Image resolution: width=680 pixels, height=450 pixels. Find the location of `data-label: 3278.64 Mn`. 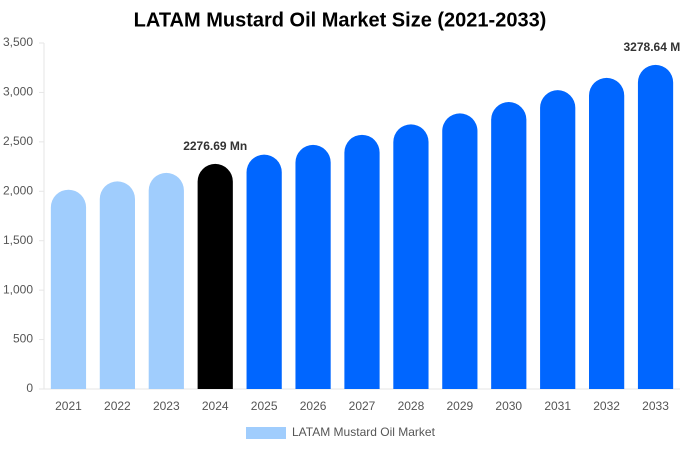

data-label: 3278.64 Mn is located at coordinates (652, 47).